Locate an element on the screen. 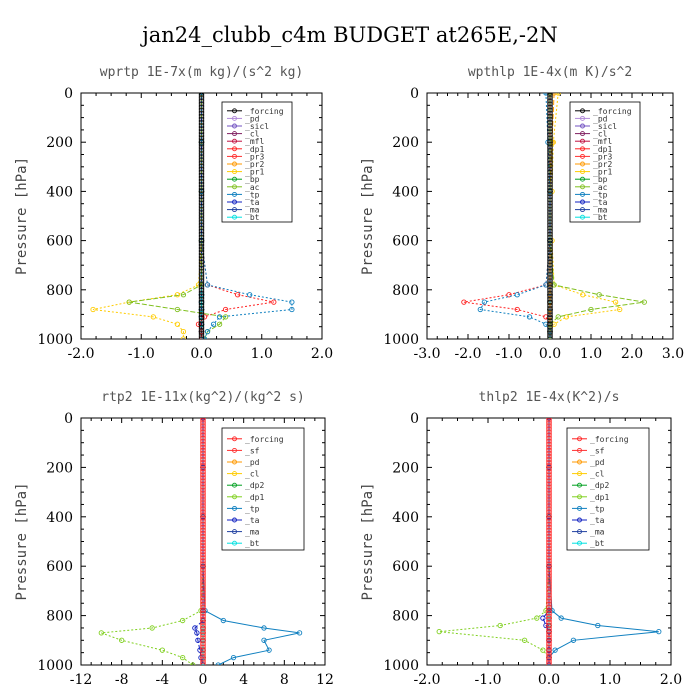 This screenshot has height=700, width=700. x-tick-label: -12 is located at coordinates (81, 680).